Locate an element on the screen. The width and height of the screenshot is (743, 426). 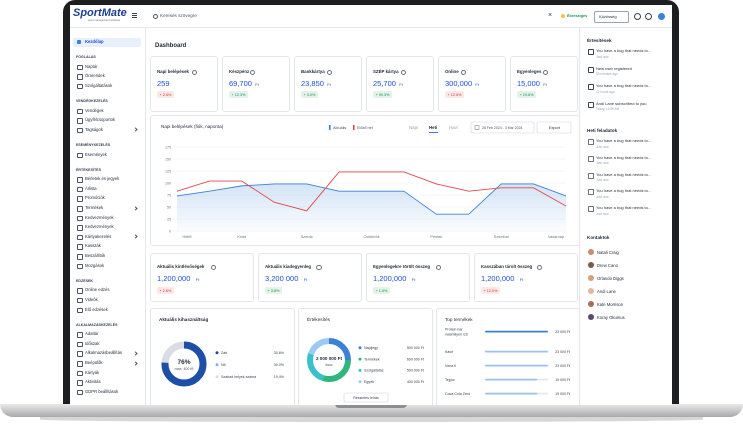
contact-name: Koray Okumus is located at coordinates (611, 317).